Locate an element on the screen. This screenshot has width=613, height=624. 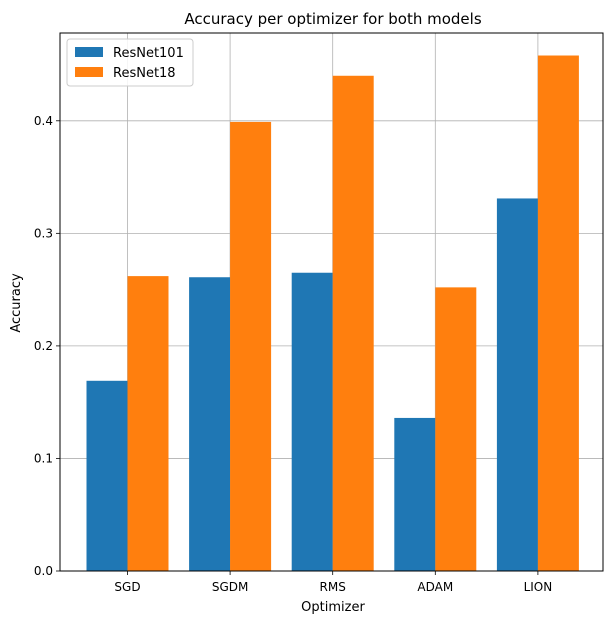
legend-label: ResNet101 is located at coordinates (148, 53).